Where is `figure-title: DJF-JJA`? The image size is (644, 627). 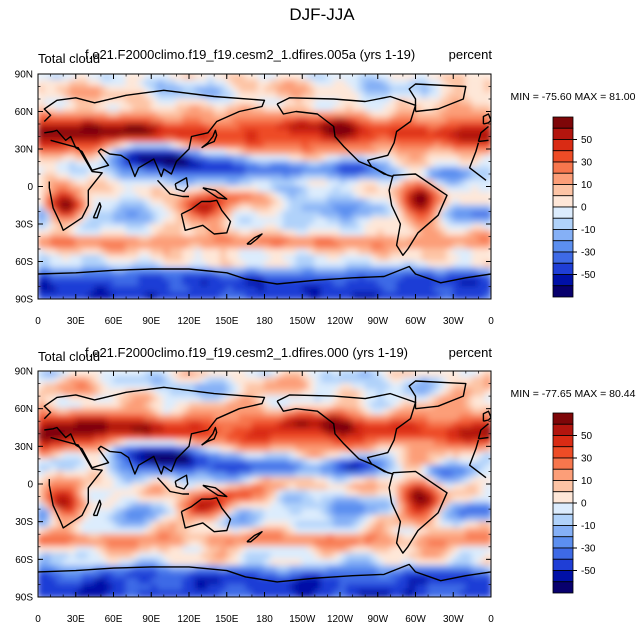 figure-title: DJF-JJA is located at coordinates (322, 14).